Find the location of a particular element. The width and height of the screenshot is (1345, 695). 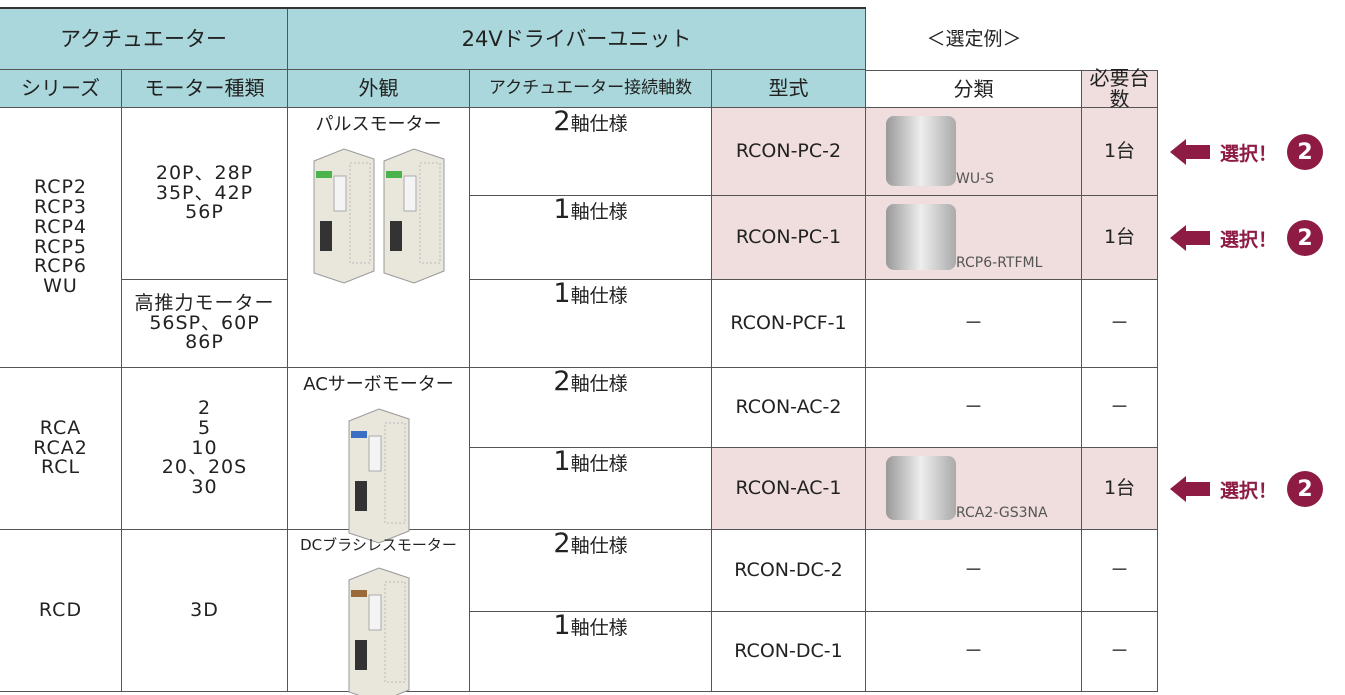

model-name: RCON-PC-2 is located at coordinates (788, 150).